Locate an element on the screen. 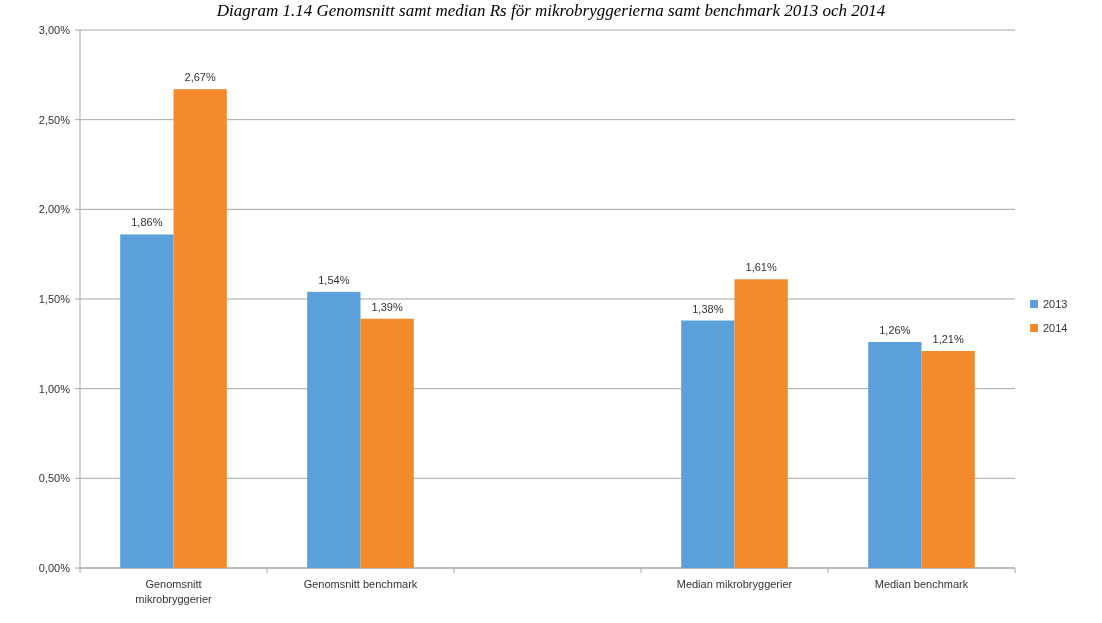 This screenshot has width=1102, height=623. data-label: 1,54% is located at coordinates (334, 279).